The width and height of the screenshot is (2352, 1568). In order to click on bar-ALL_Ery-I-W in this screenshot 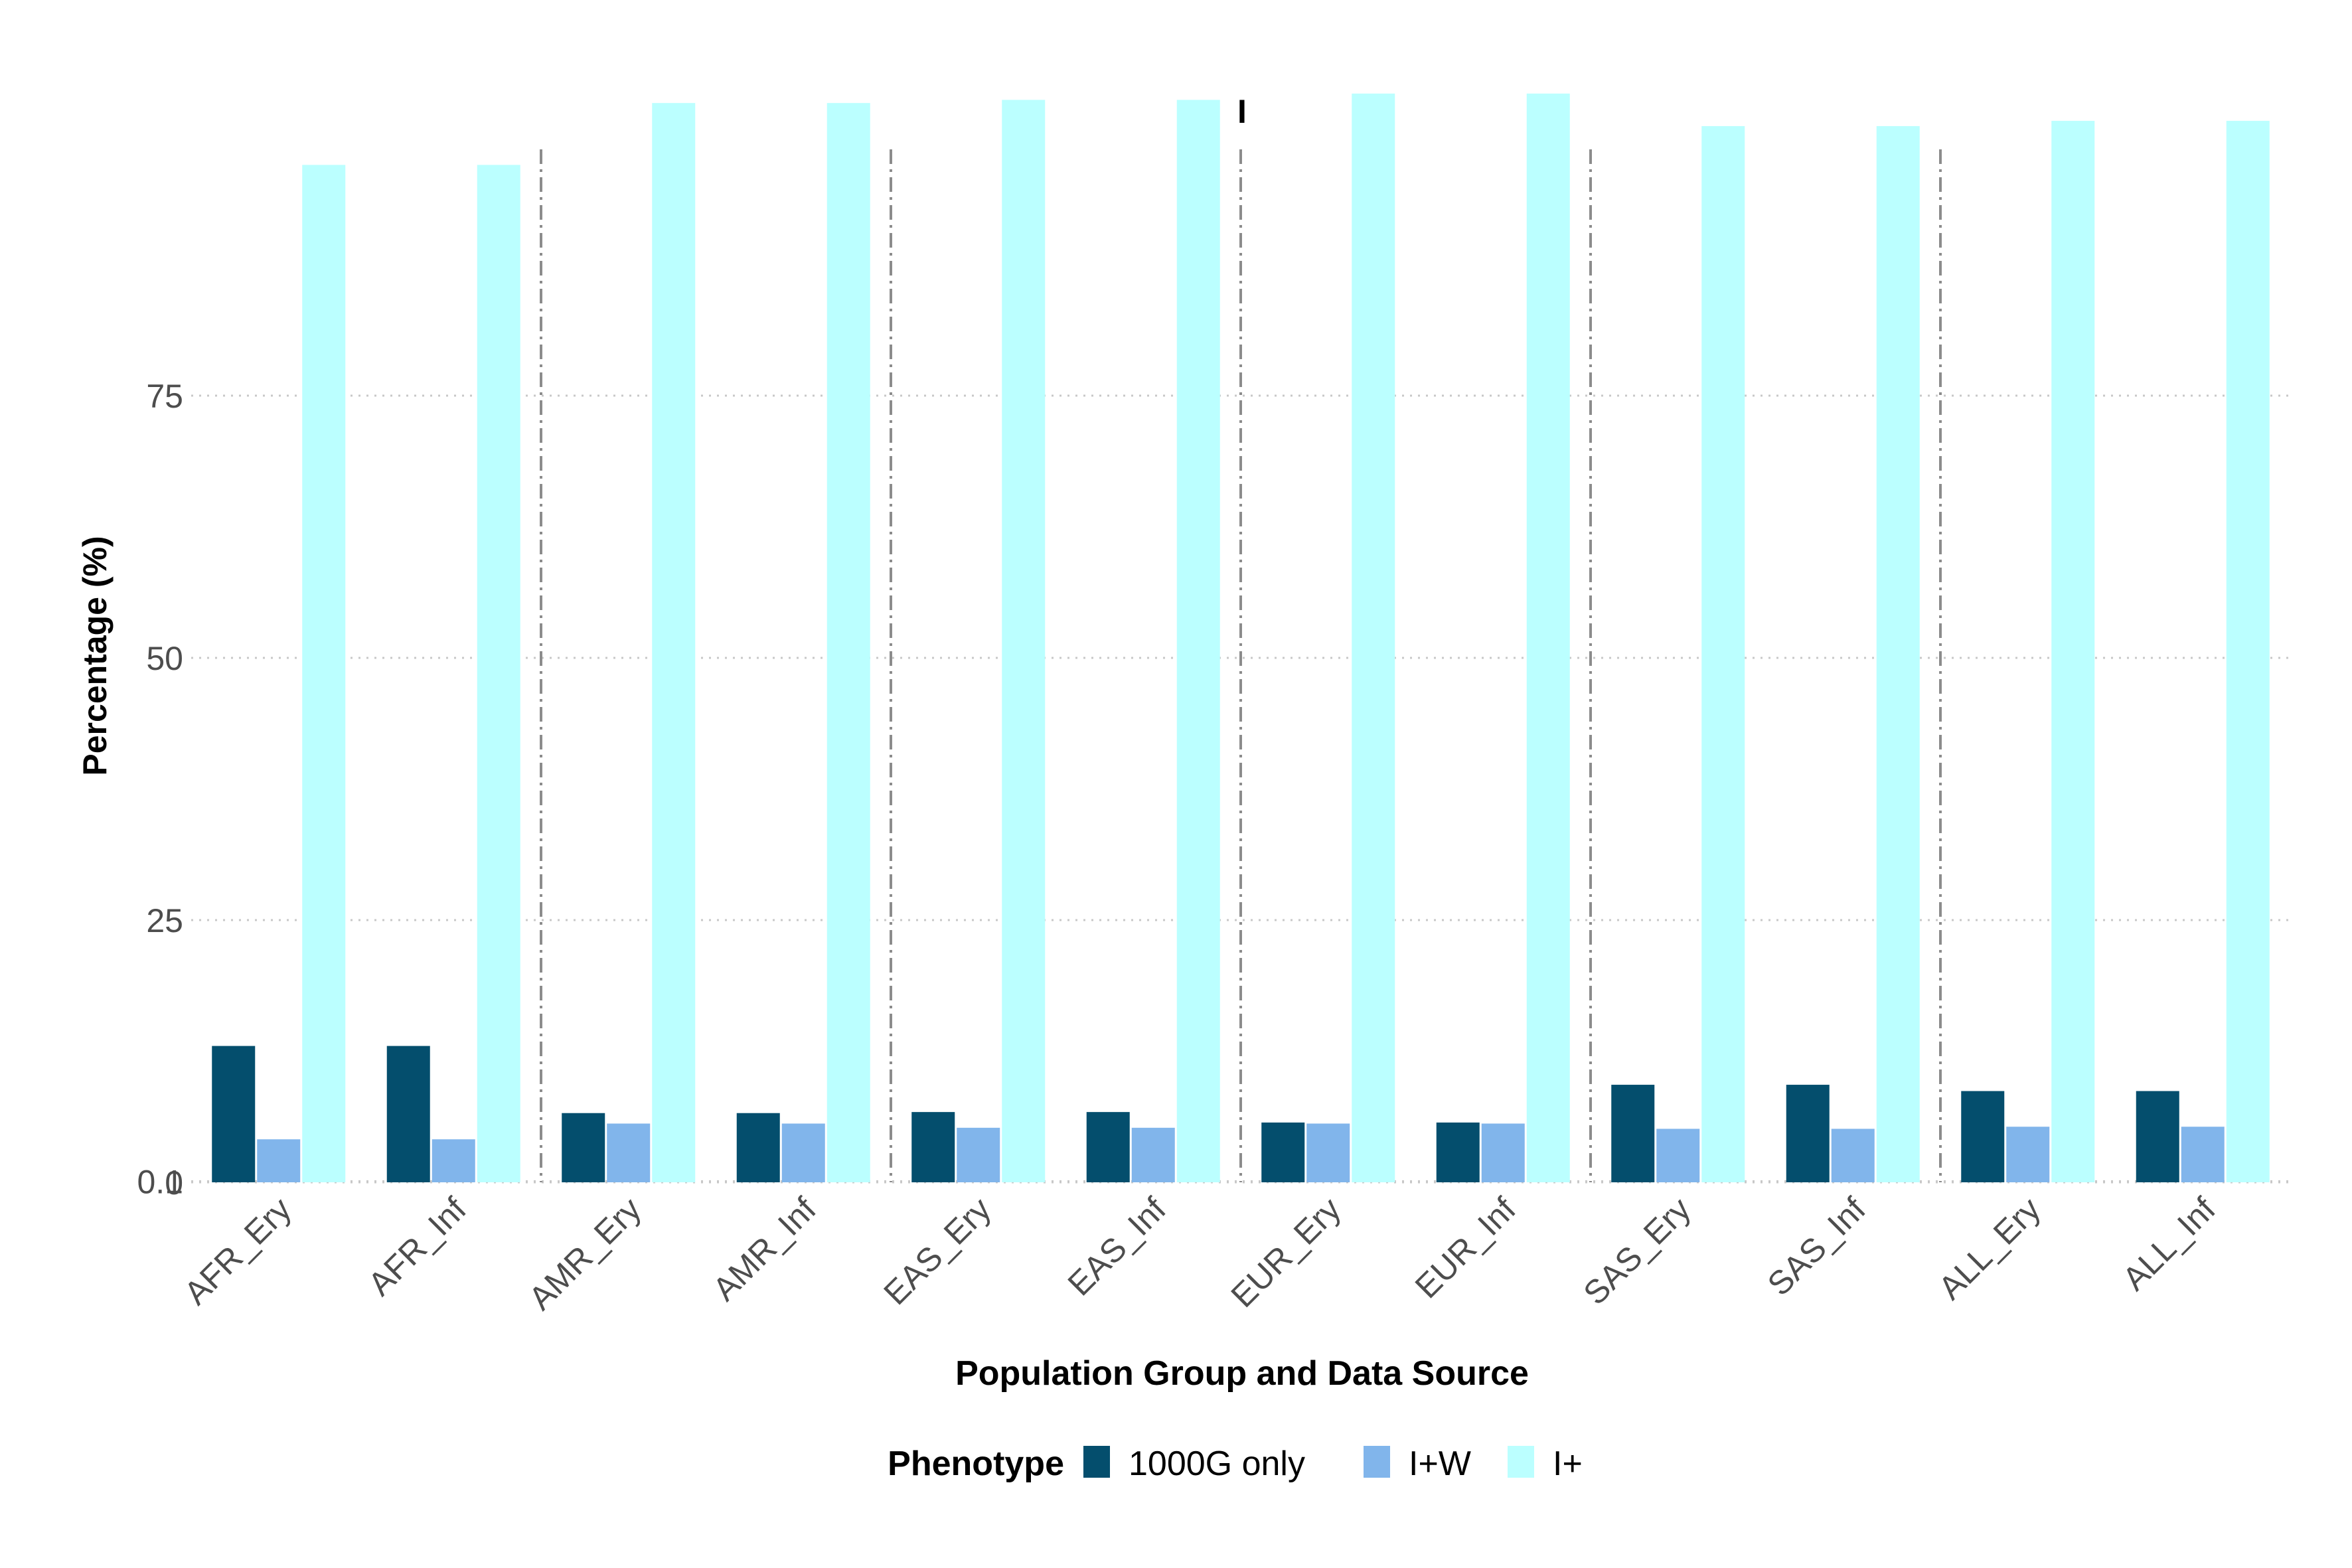, I will do `click(2028, 1155)`.